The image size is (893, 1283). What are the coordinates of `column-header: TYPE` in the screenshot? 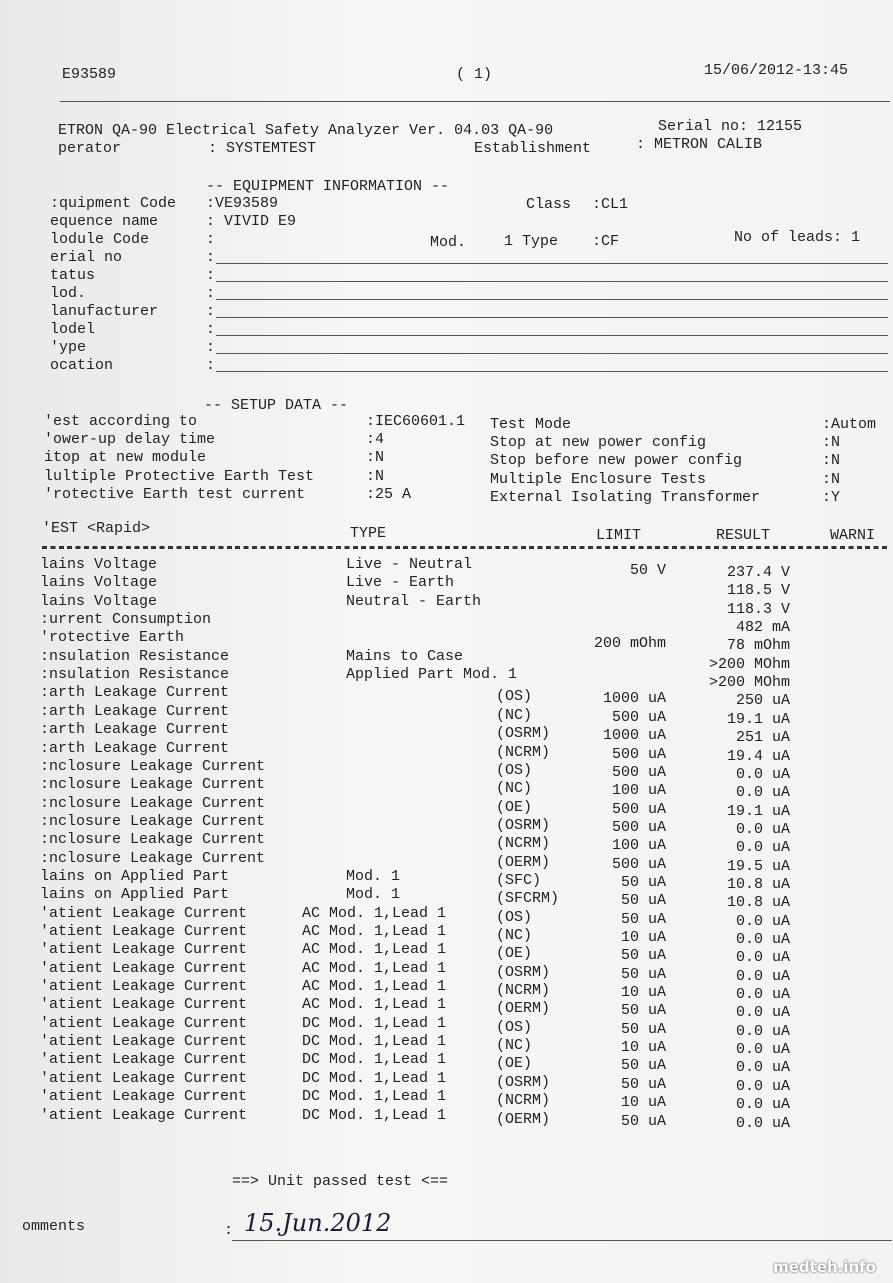 It's located at (368, 533).